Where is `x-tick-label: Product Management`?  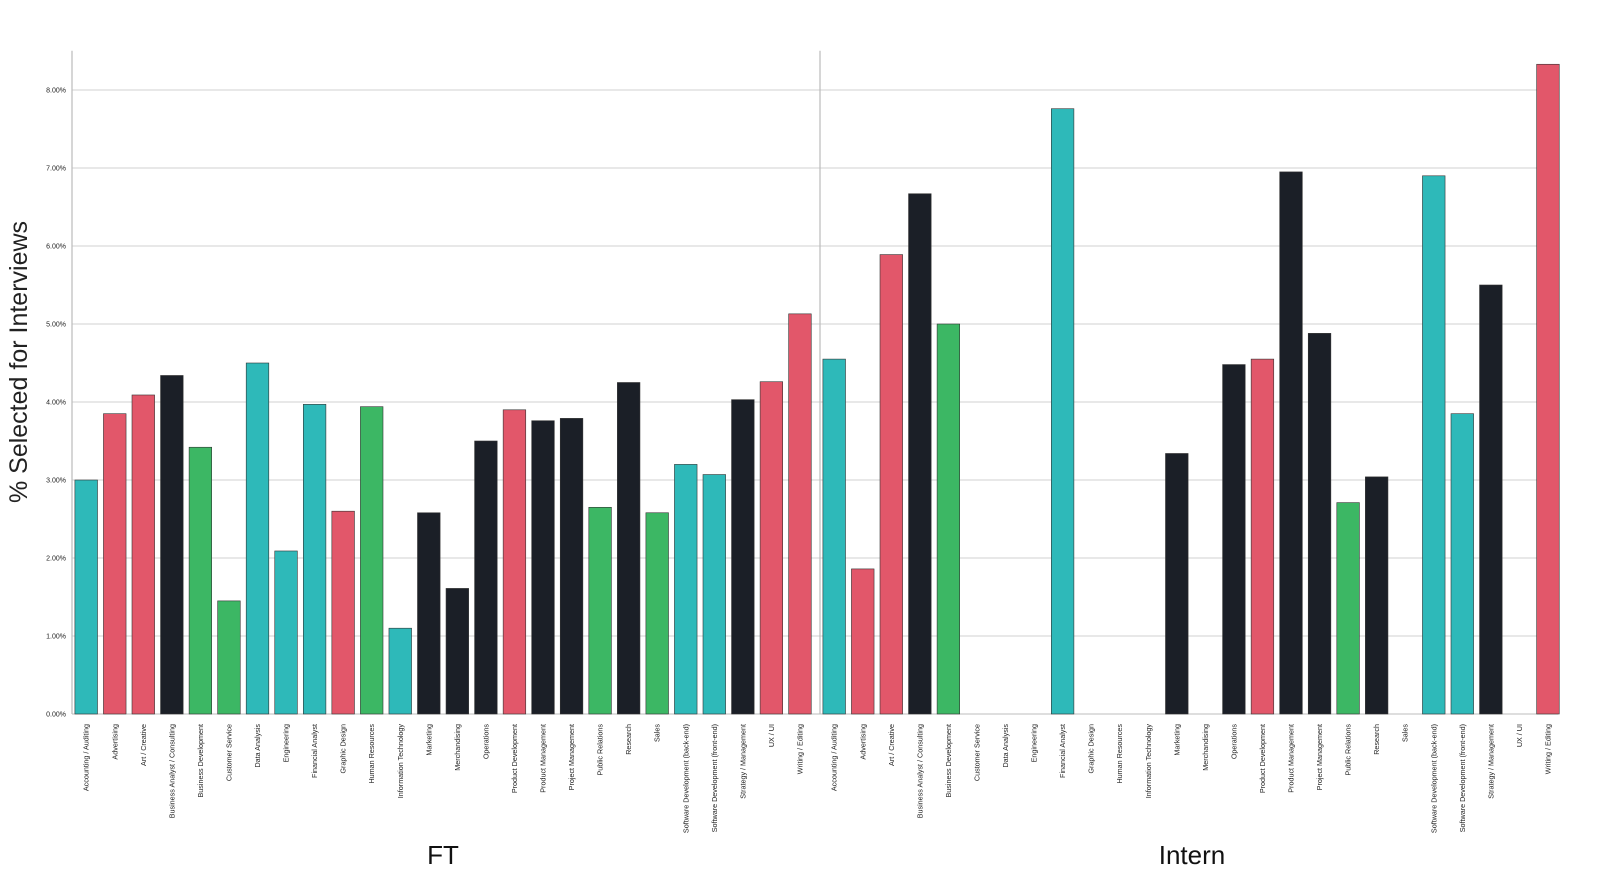 x-tick-label: Product Management is located at coordinates (1291, 758).